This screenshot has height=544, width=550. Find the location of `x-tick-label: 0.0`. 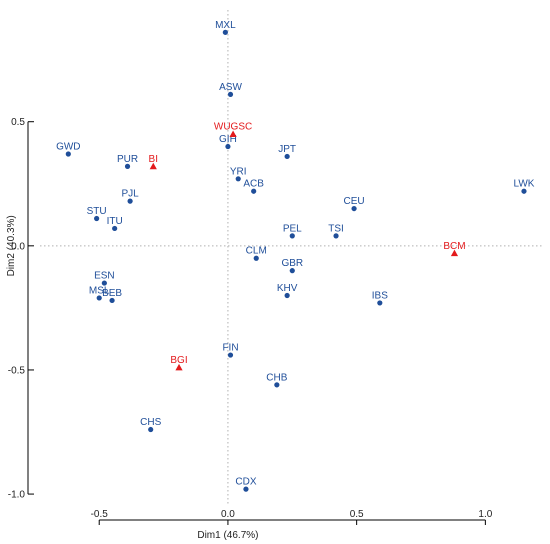

x-tick-label: 0.0 is located at coordinates (228, 514).